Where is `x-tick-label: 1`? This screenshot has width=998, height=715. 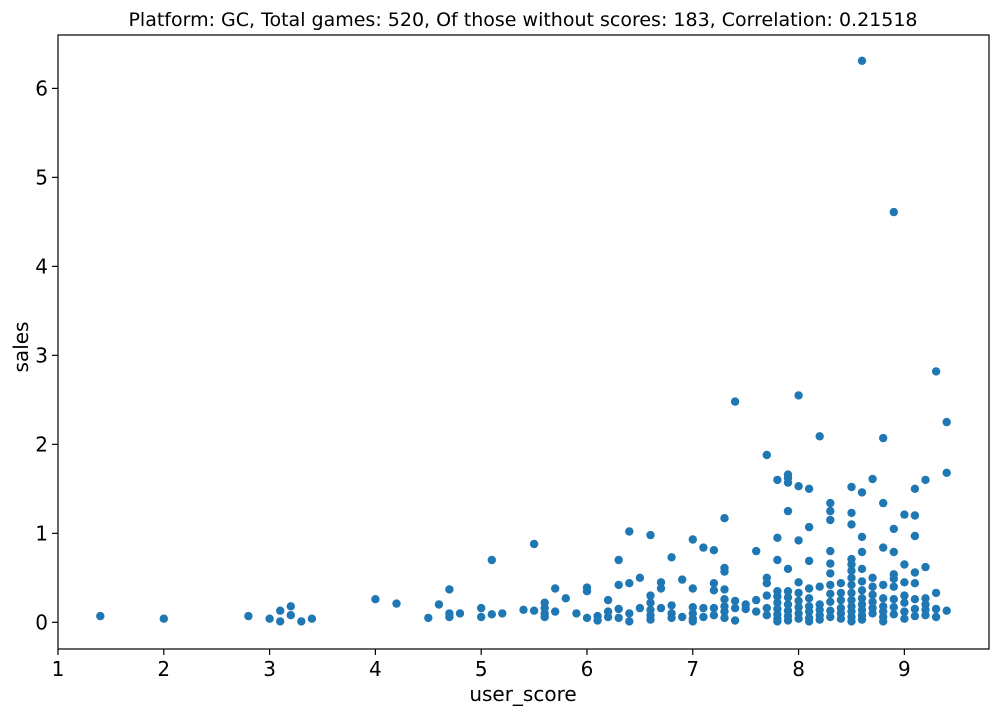
x-tick-label: 1 is located at coordinates (58, 669).